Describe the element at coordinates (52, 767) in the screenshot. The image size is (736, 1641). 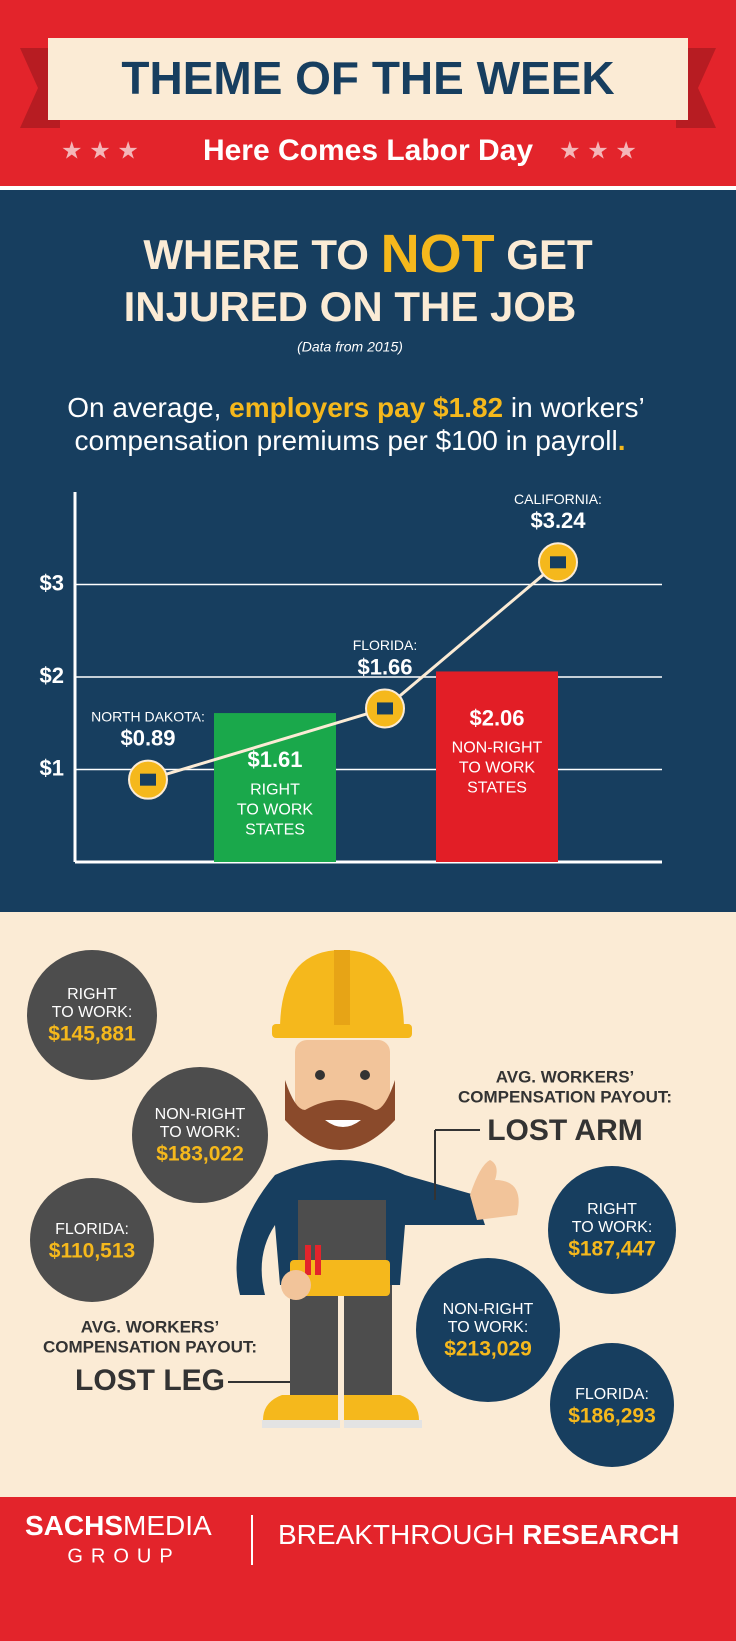
I see `y-tick-label: $1` at that location.